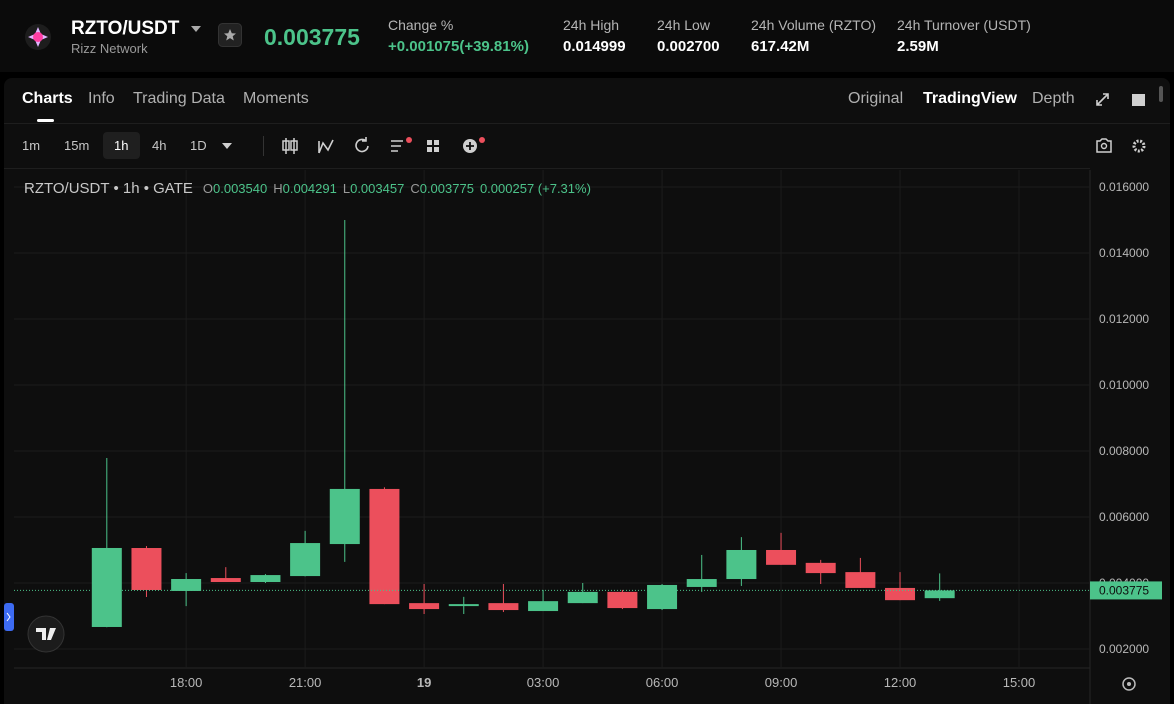 Image resolution: width=1174 pixels, height=704 pixels. What do you see at coordinates (876, 98) in the screenshot?
I see `view-option: Original` at bounding box center [876, 98].